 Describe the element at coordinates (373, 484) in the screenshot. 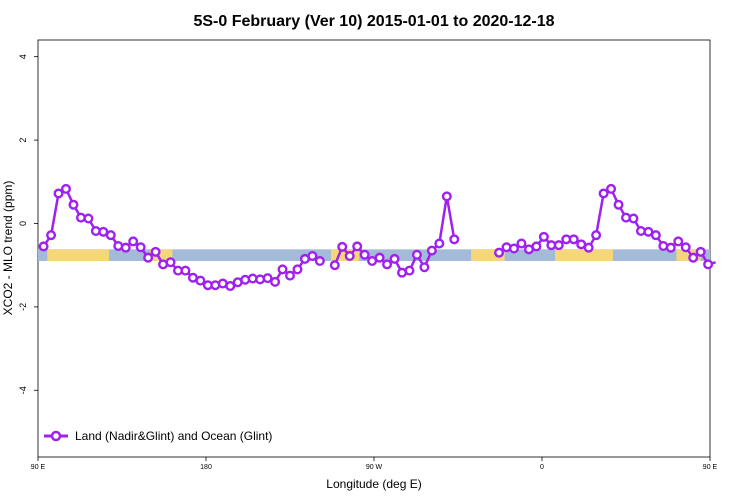

I see `x-axis-label: Longitude (deg E)` at that location.